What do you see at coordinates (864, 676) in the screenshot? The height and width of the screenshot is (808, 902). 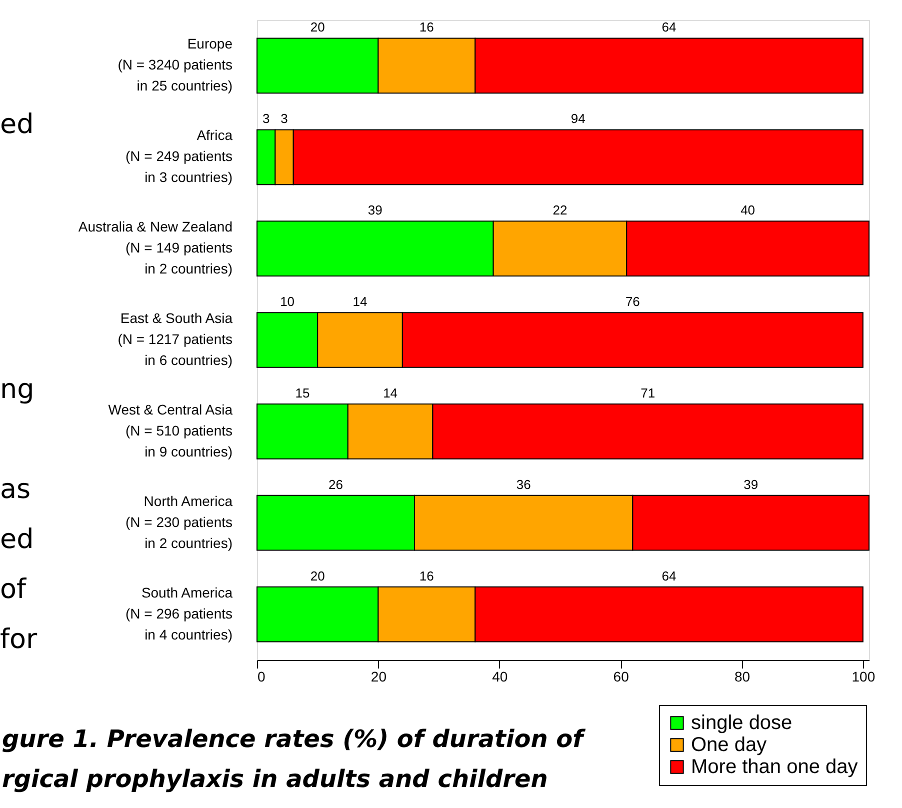 I see `x-tick-label: 100` at bounding box center [864, 676].